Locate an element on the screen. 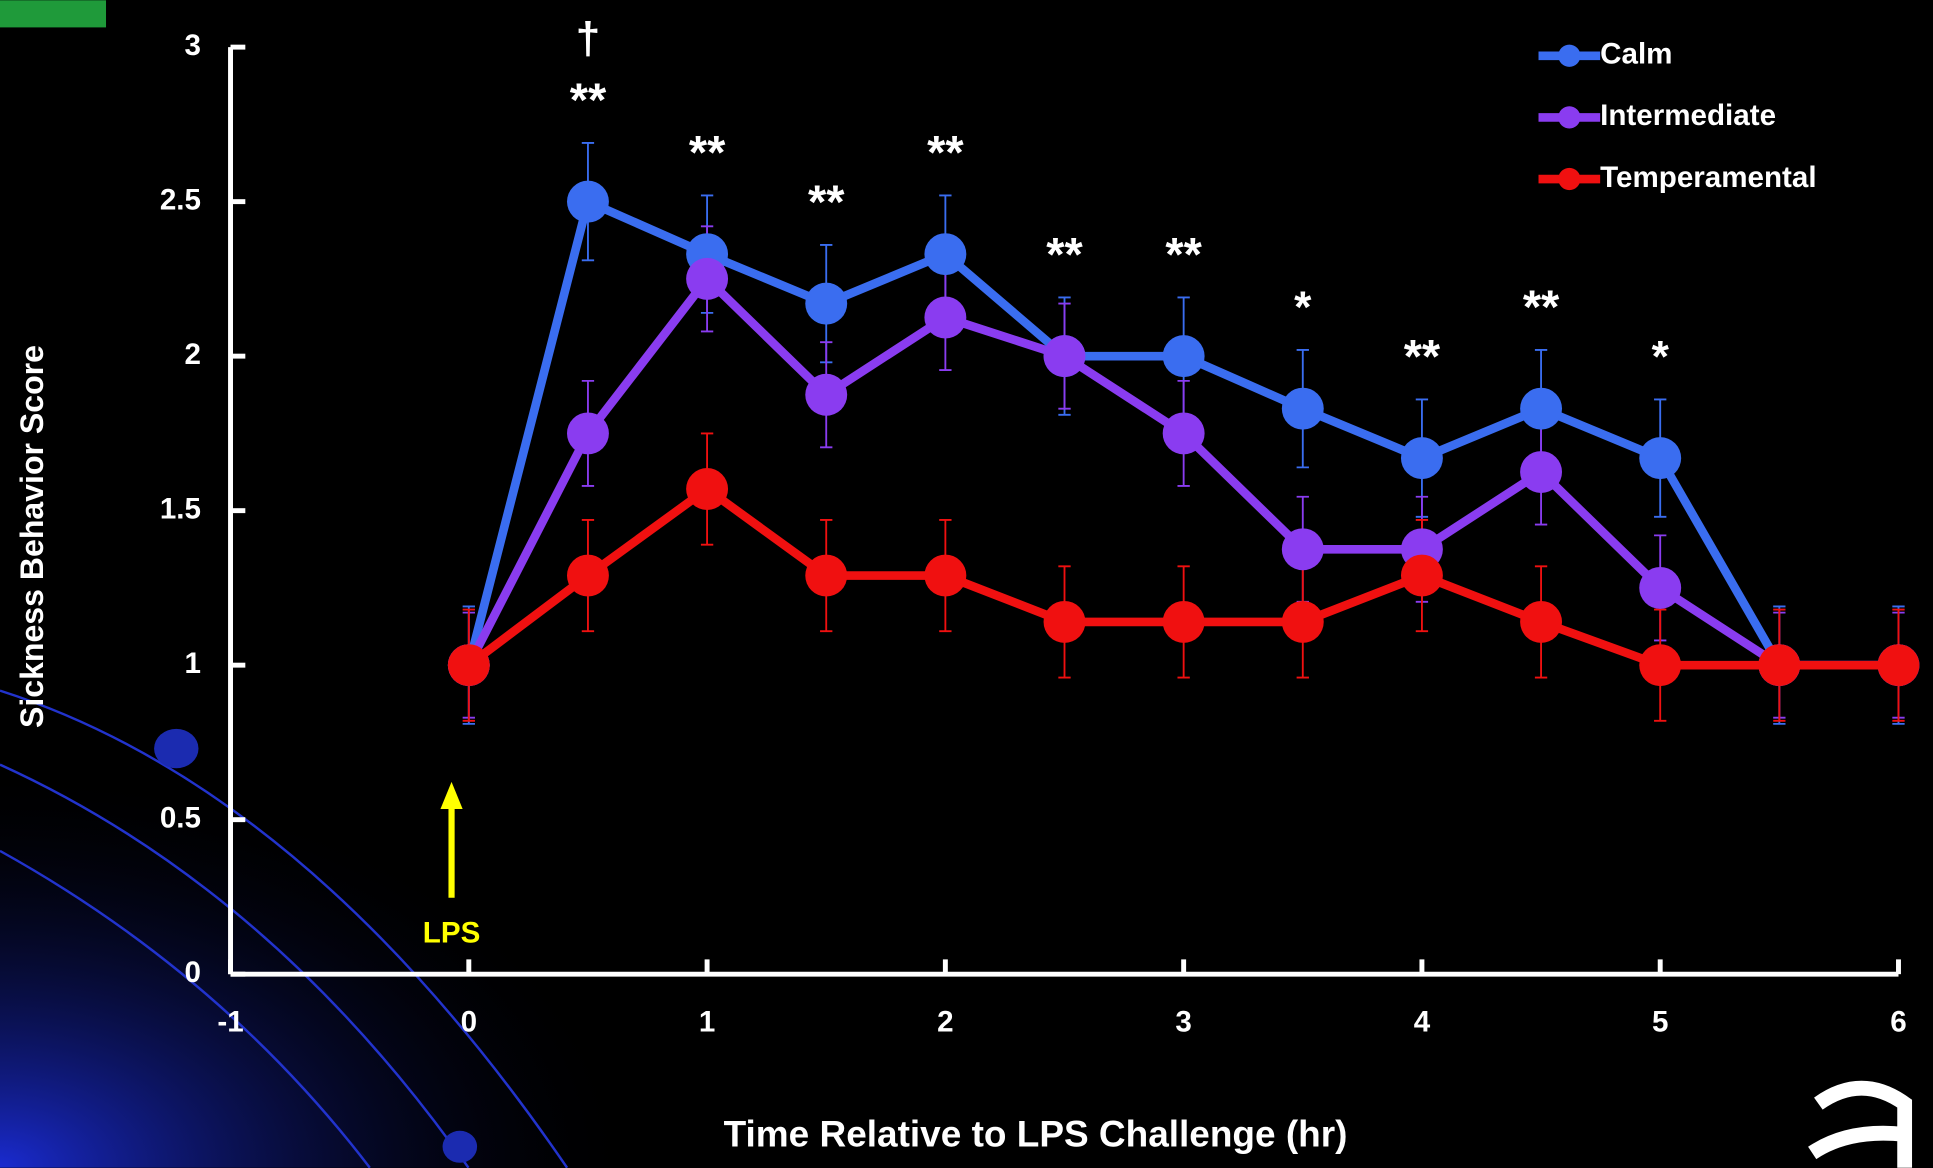 This screenshot has height=1168, width=1933. x-tick-label: 3 is located at coordinates (1183, 1021).